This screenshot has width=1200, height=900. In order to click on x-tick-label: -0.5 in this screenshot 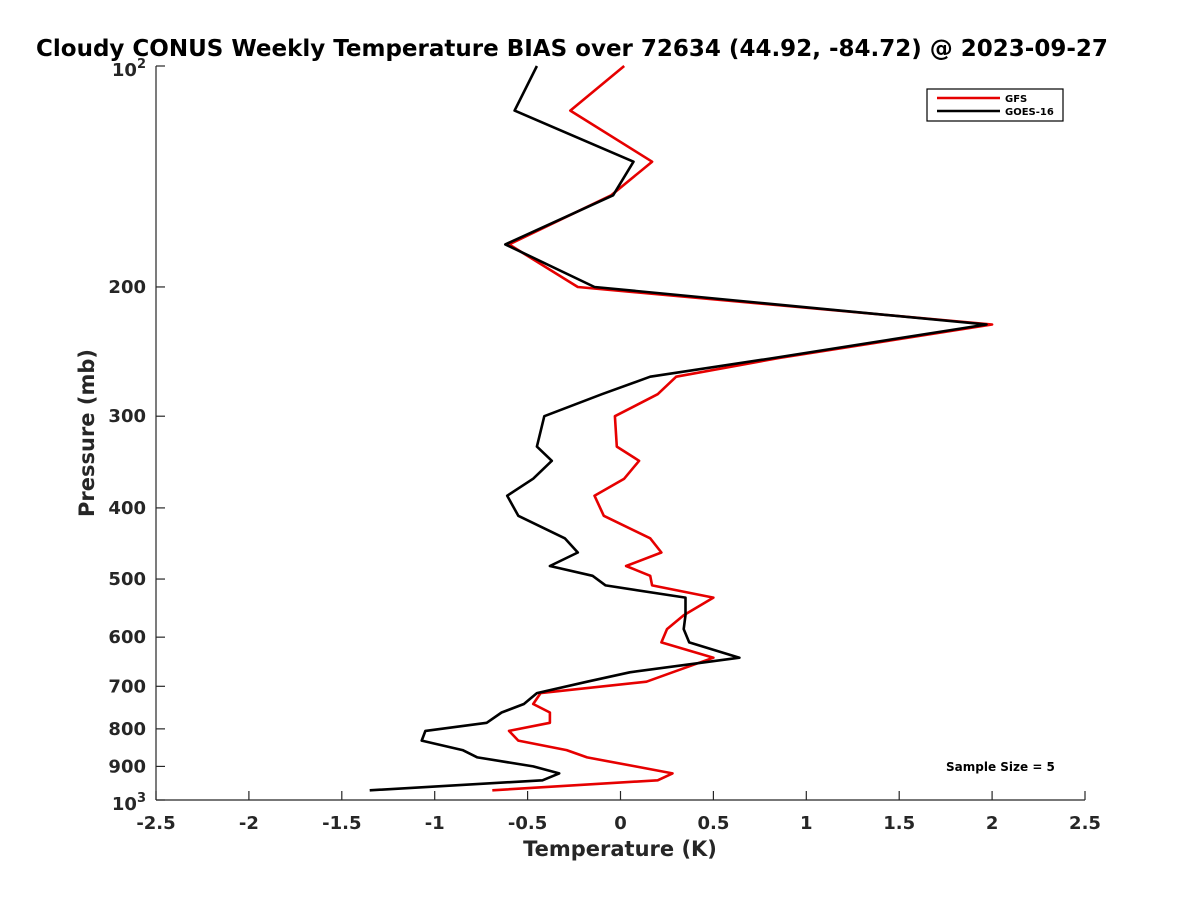, I will do `click(527, 823)`.